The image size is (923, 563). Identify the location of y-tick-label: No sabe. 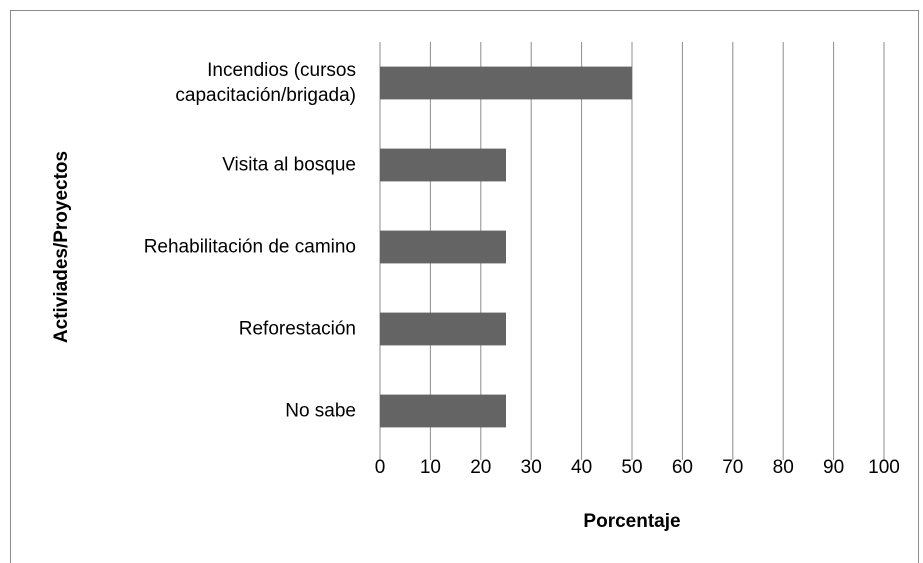
(320, 411).